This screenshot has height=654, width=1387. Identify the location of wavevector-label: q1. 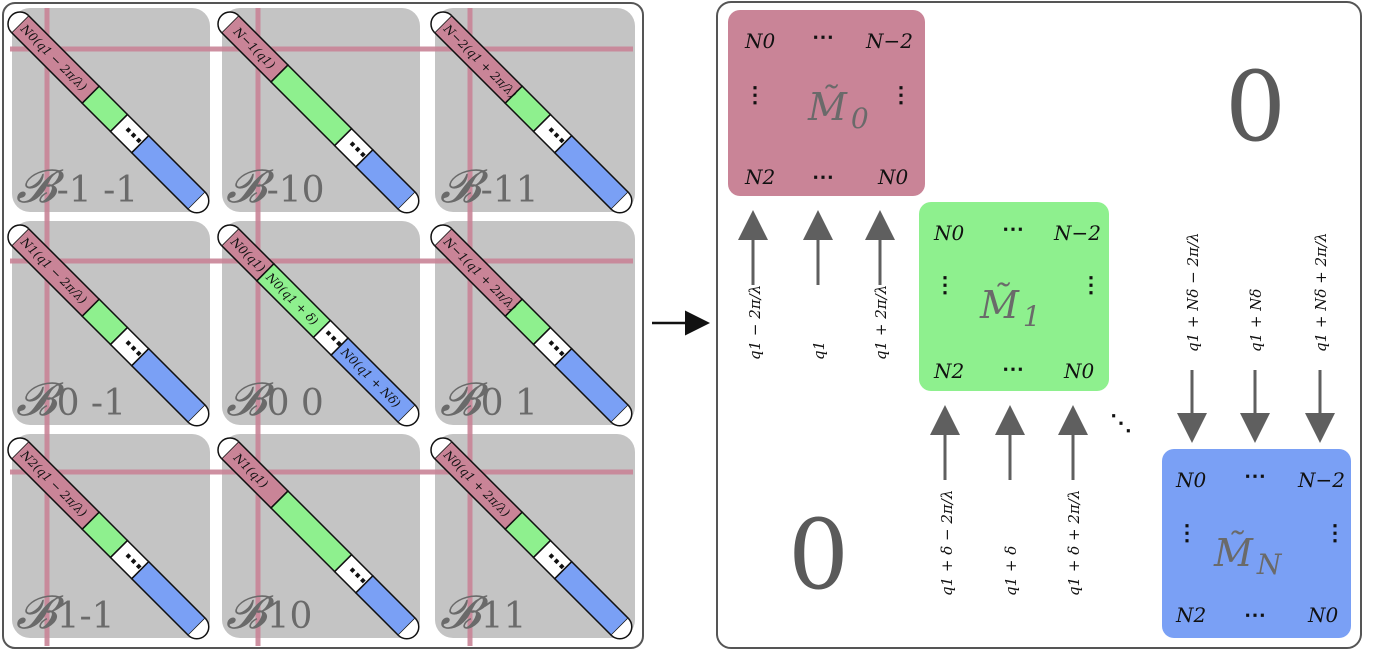
(819, 350).